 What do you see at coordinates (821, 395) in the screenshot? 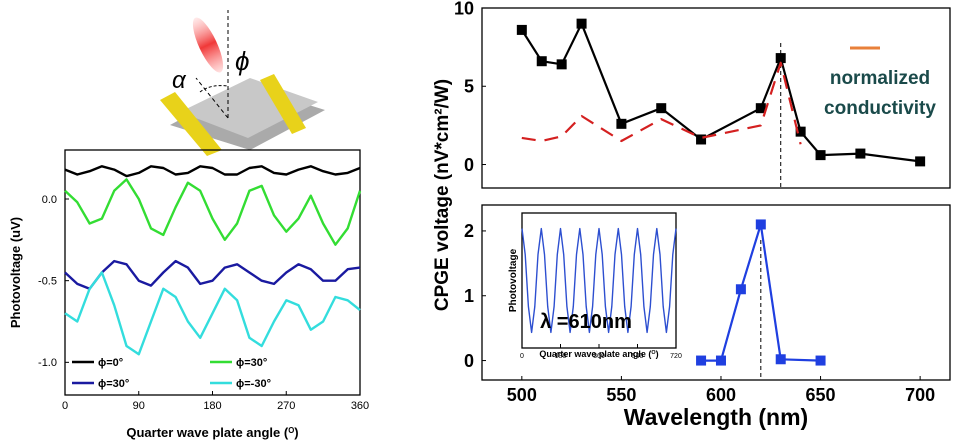
I see `x-tick-label: 650` at bounding box center [821, 395].